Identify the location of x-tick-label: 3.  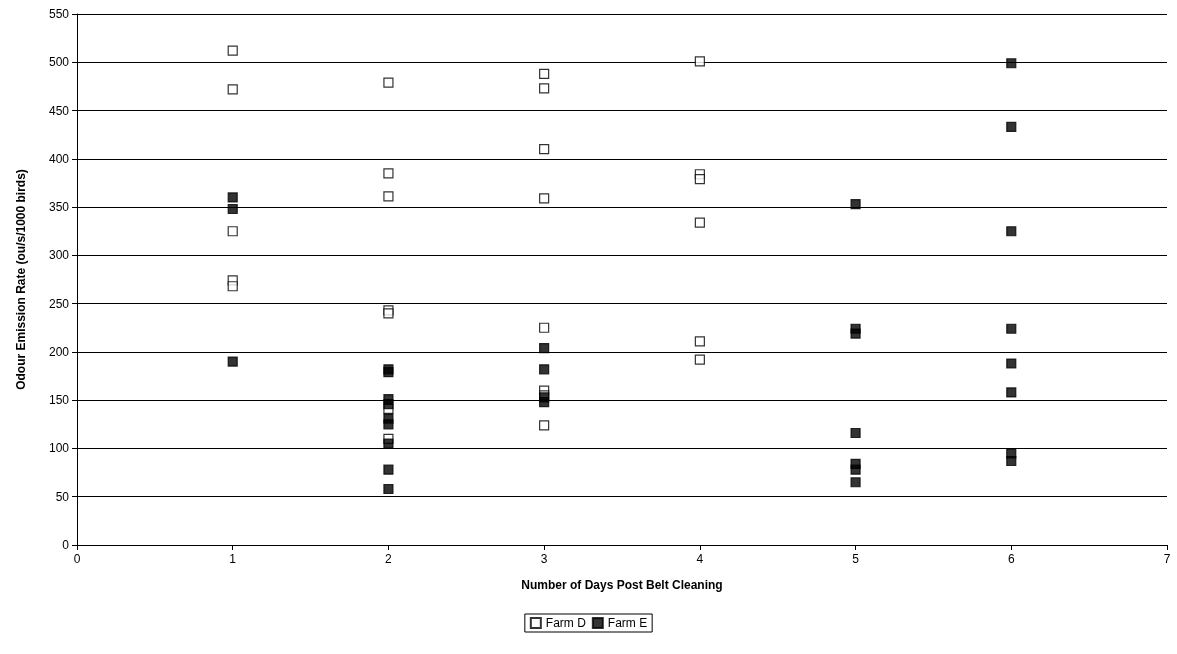
(544, 559).